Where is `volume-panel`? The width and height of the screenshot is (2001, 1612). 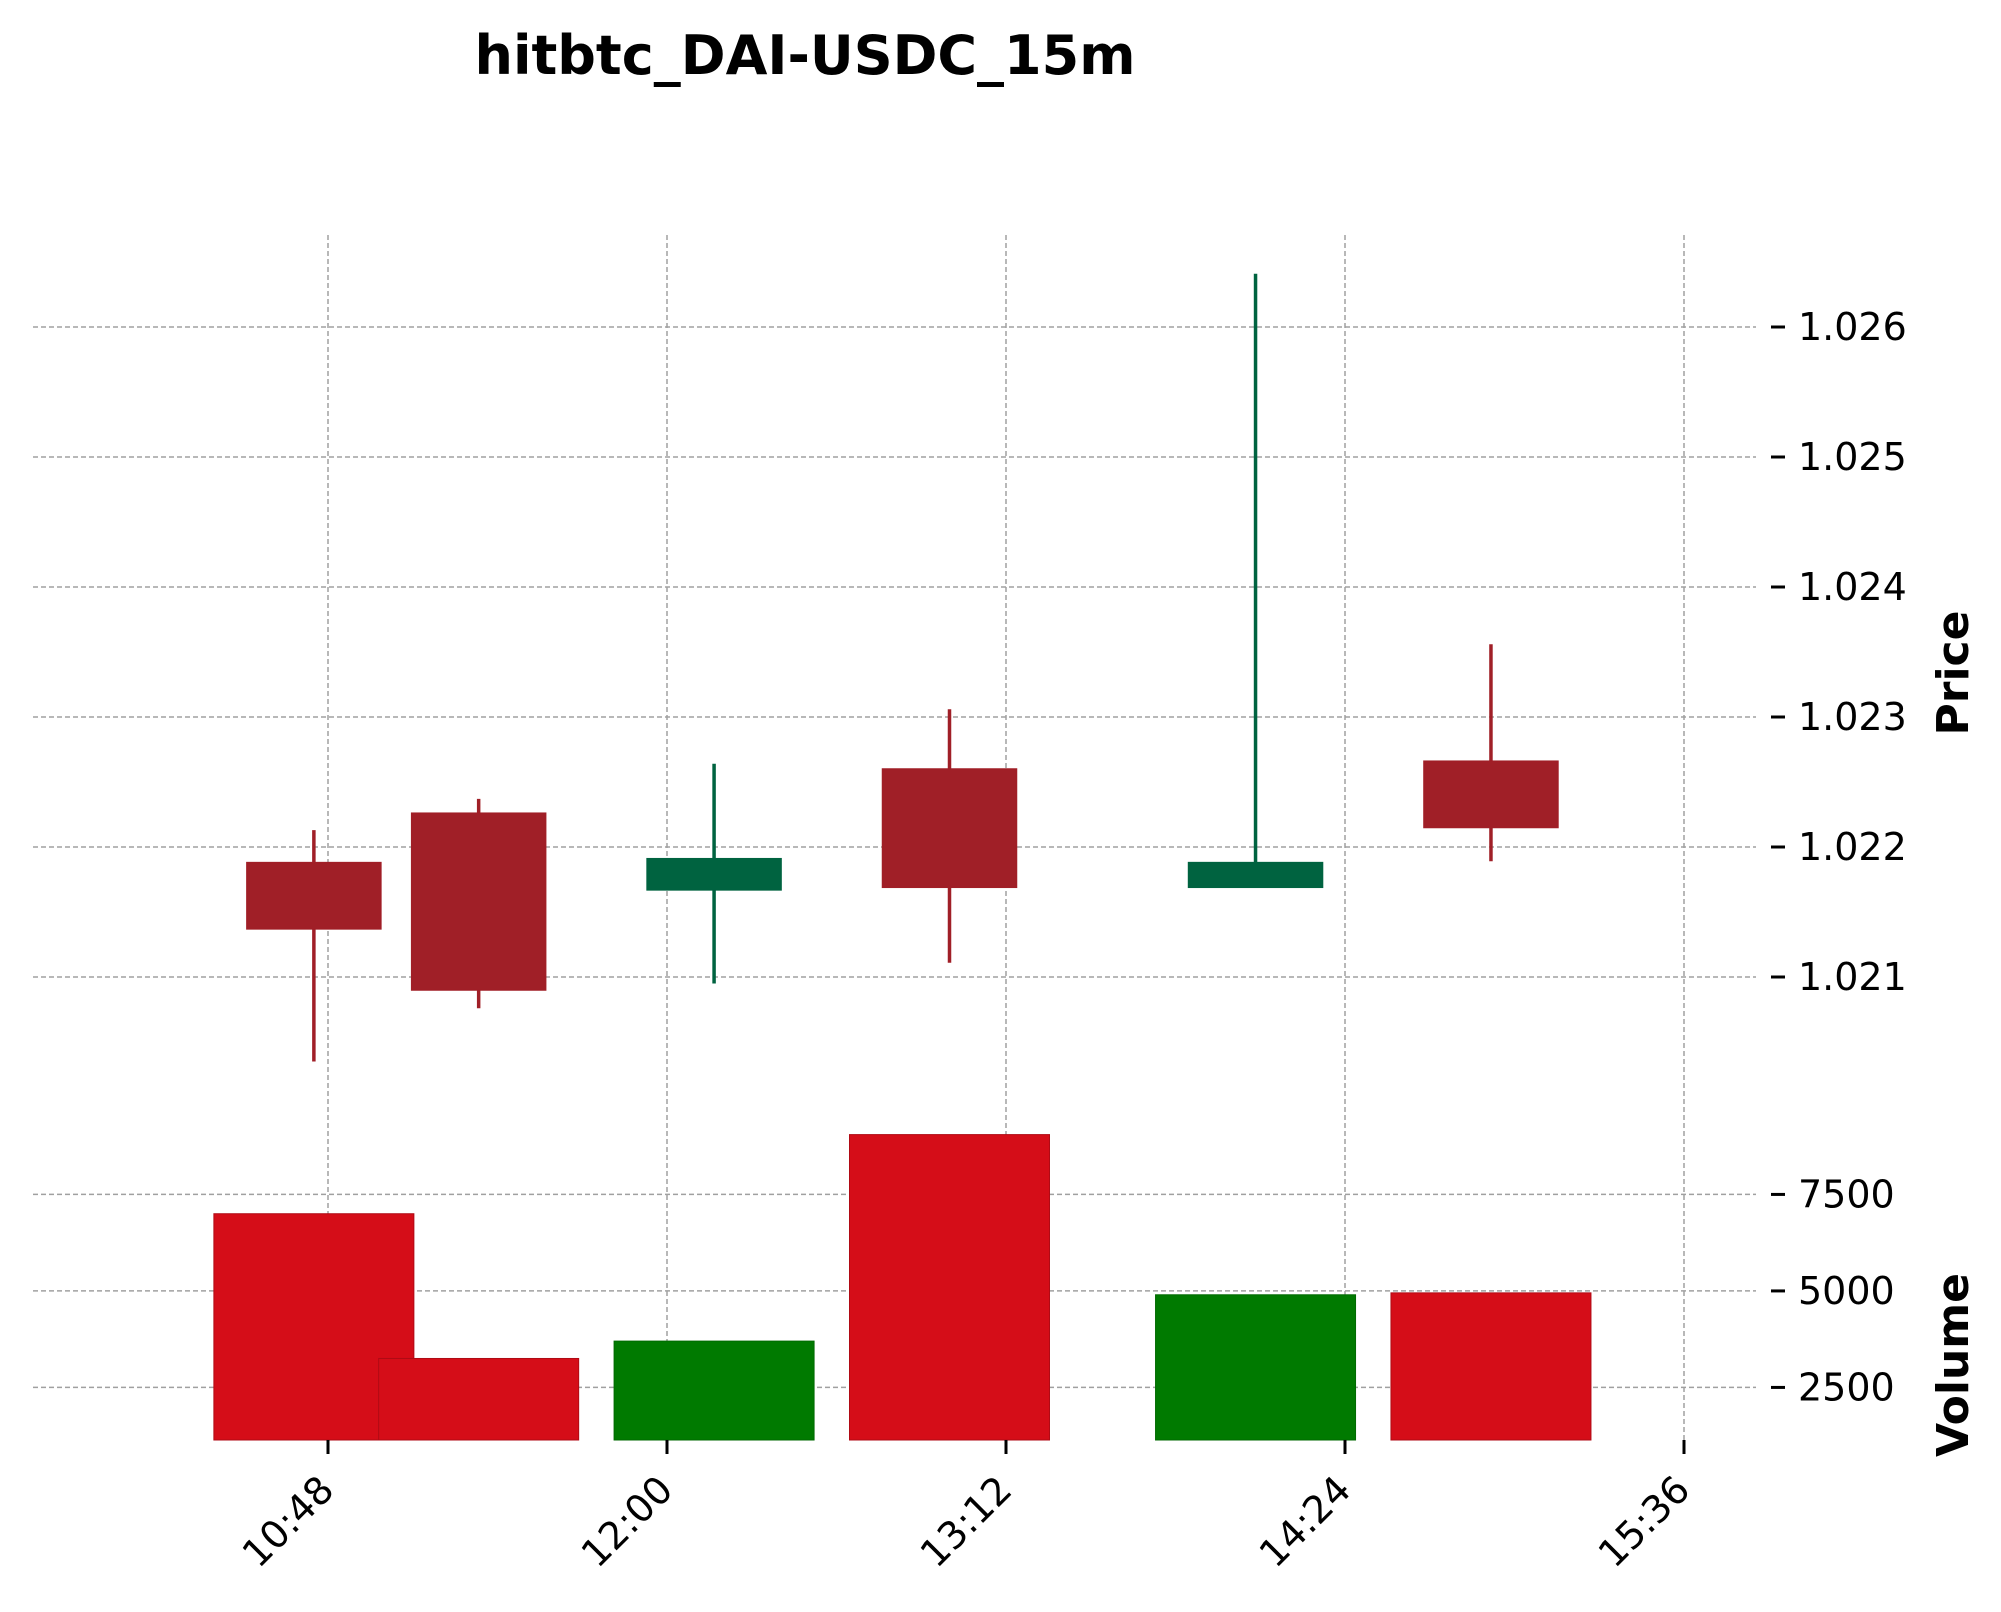
volume-panel is located at coordinates (902, 1287).